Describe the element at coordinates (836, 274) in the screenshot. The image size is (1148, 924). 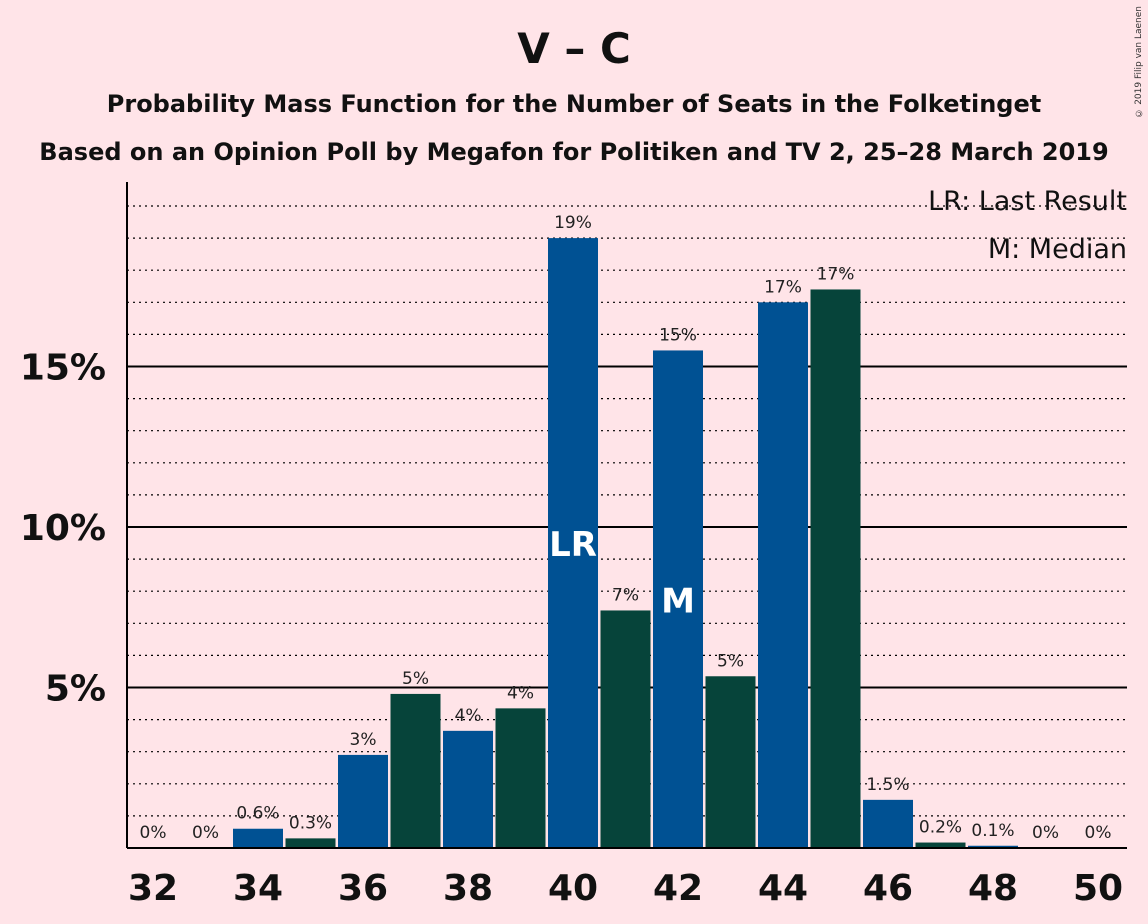
I see `data-label-45: 17%` at that location.